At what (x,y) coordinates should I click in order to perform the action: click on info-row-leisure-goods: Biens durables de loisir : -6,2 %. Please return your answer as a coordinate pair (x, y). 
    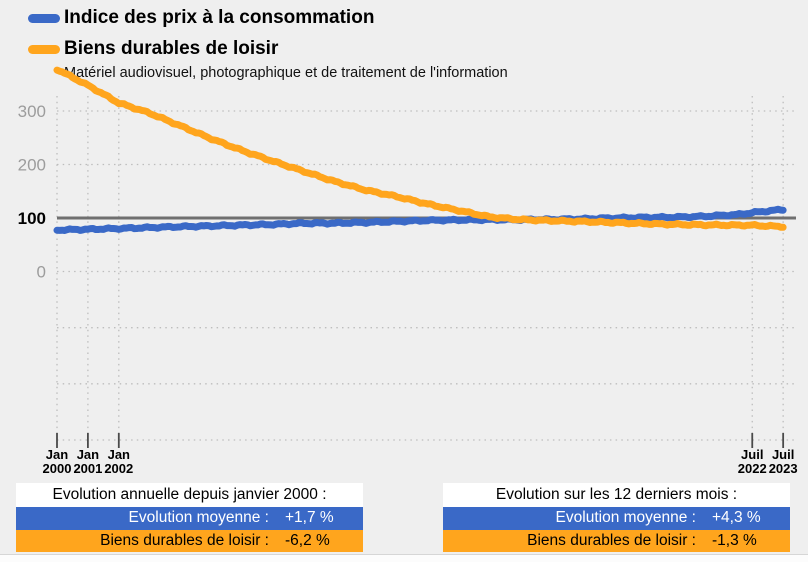
    Looking at the image, I should click on (189, 540).